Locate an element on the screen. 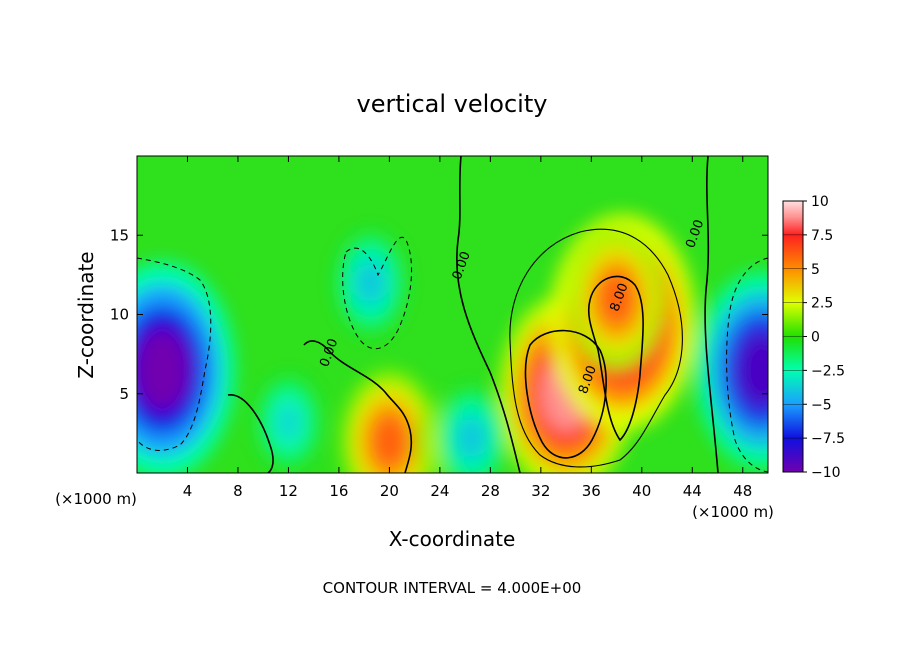 Image resolution: width=904 pixels, height=654 pixels. zero-contour-center is located at coordinates (488, 314).